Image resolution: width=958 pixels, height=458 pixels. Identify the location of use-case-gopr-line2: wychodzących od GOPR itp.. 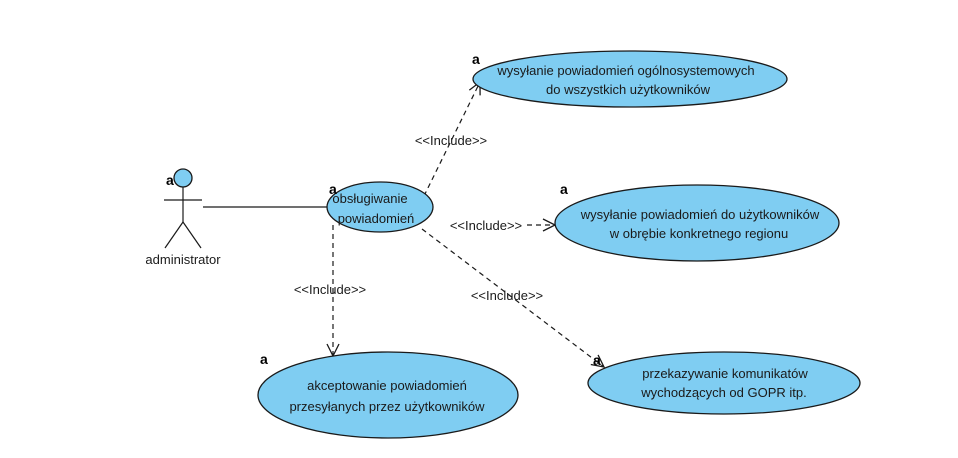
(723, 392).